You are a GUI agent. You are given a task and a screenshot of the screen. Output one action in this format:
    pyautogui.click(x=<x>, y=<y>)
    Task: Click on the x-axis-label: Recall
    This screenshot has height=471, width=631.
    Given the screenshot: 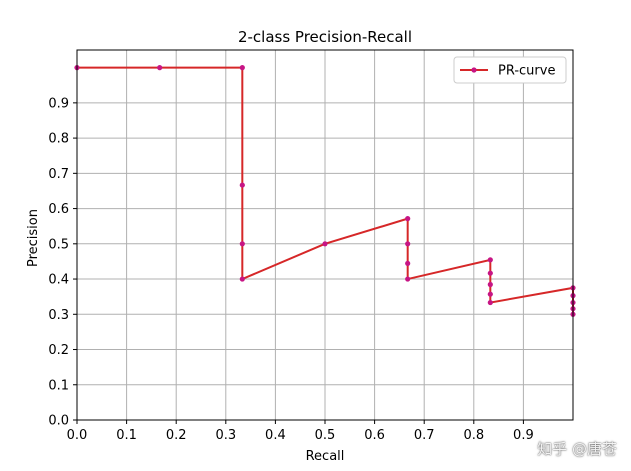 What is the action you would take?
    pyautogui.click(x=325, y=456)
    